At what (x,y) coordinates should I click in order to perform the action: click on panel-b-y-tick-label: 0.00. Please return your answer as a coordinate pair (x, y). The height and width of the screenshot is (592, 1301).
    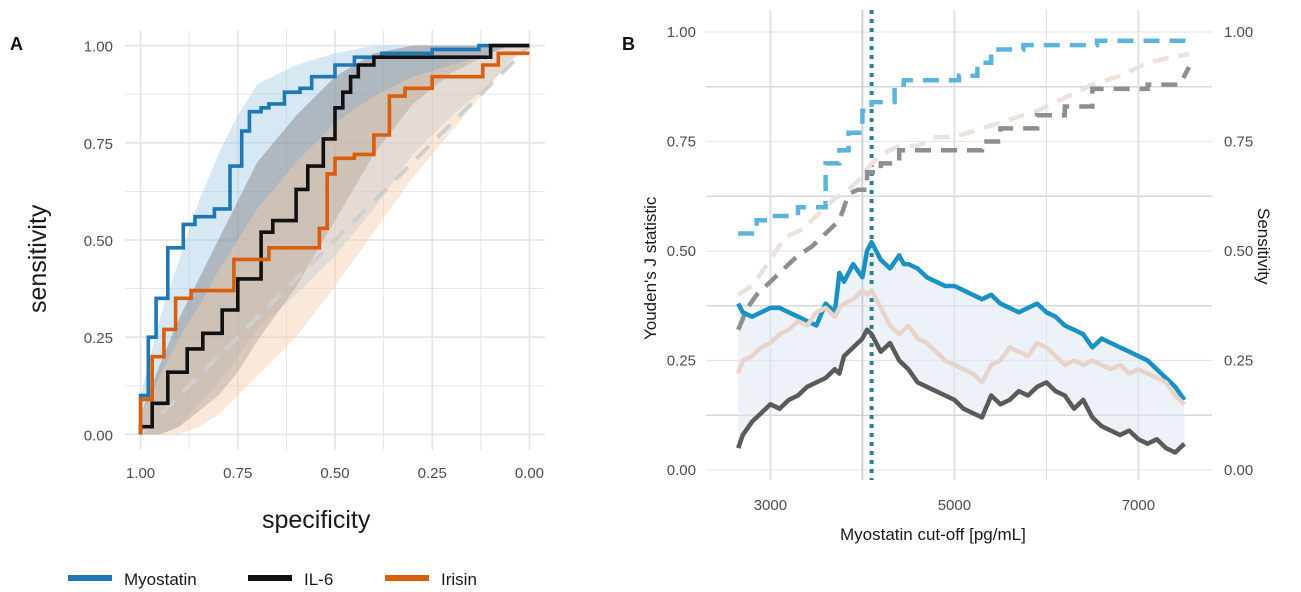
    Looking at the image, I should click on (681, 470).